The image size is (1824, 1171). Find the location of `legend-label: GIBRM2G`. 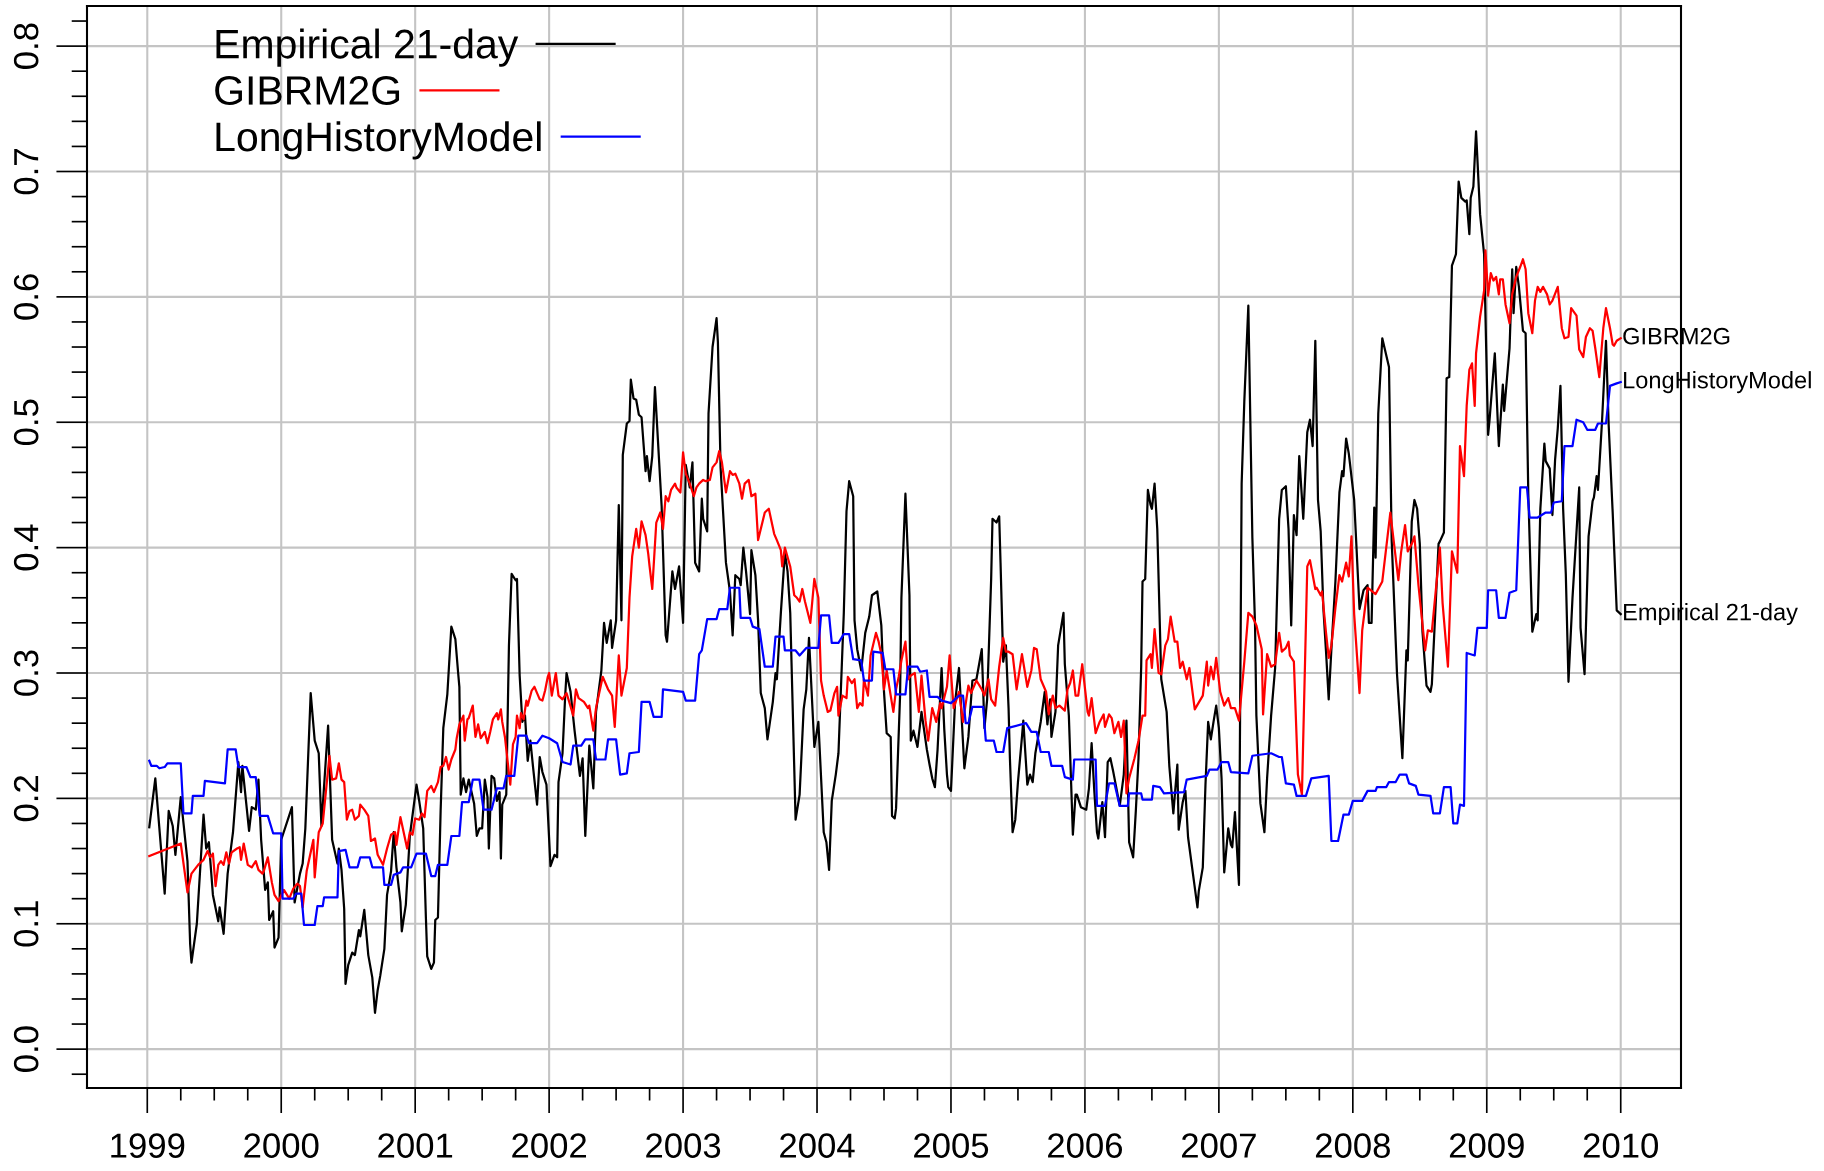

legend-label: GIBRM2G is located at coordinates (307, 91).